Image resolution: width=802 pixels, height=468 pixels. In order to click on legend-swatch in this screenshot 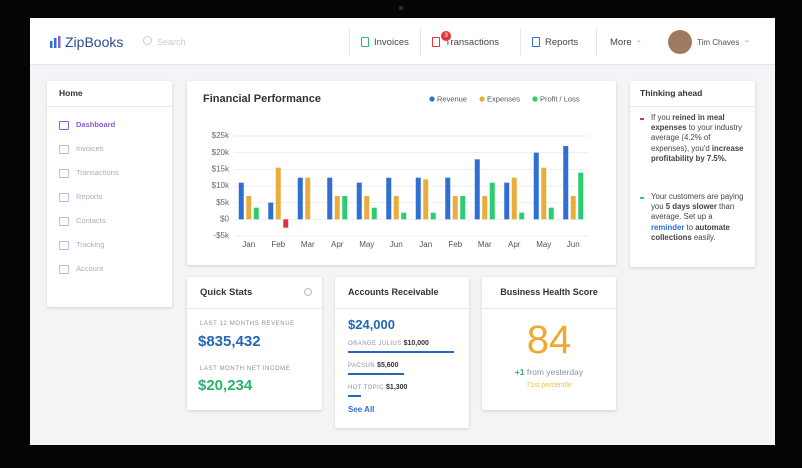, I will do `click(535, 99)`.